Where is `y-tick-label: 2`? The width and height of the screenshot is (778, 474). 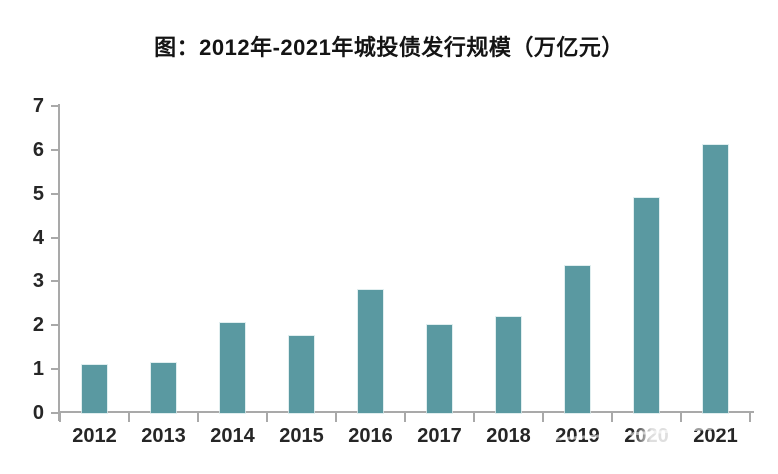
y-tick-label: 2 is located at coordinates (38, 325).